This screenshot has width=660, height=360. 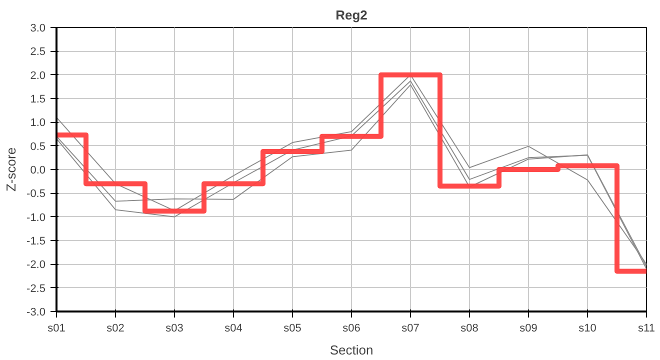 What do you see at coordinates (411, 328) in the screenshot?
I see `x-tick-label: s07` at bounding box center [411, 328].